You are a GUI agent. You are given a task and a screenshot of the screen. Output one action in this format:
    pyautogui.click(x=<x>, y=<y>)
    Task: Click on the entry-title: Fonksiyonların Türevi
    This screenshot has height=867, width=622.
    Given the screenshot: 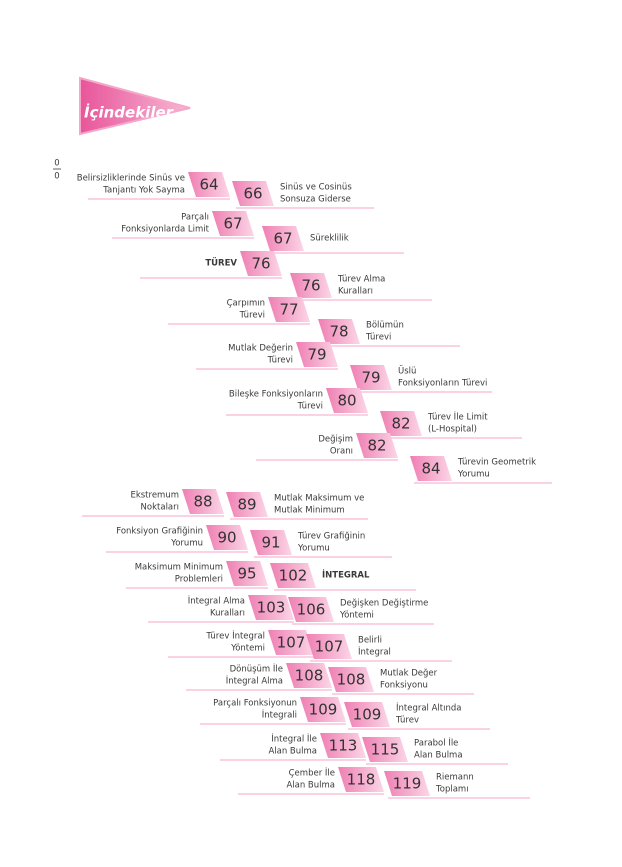 What is the action you would take?
    pyautogui.click(x=442, y=384)
    